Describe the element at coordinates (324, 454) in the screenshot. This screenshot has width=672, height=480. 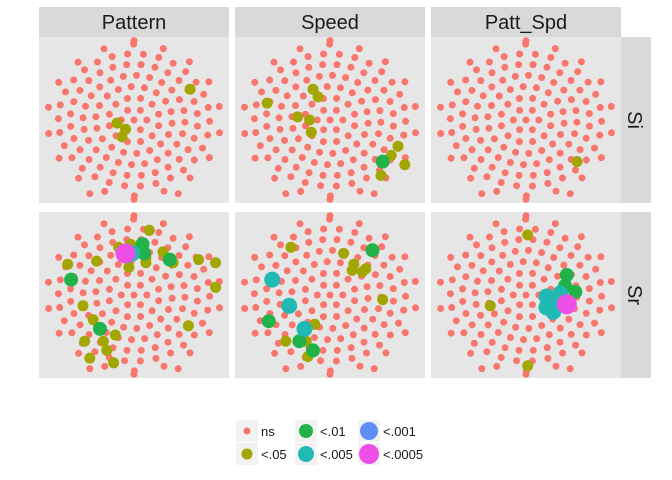
I see `legend-item-p005: <.005` at that location.